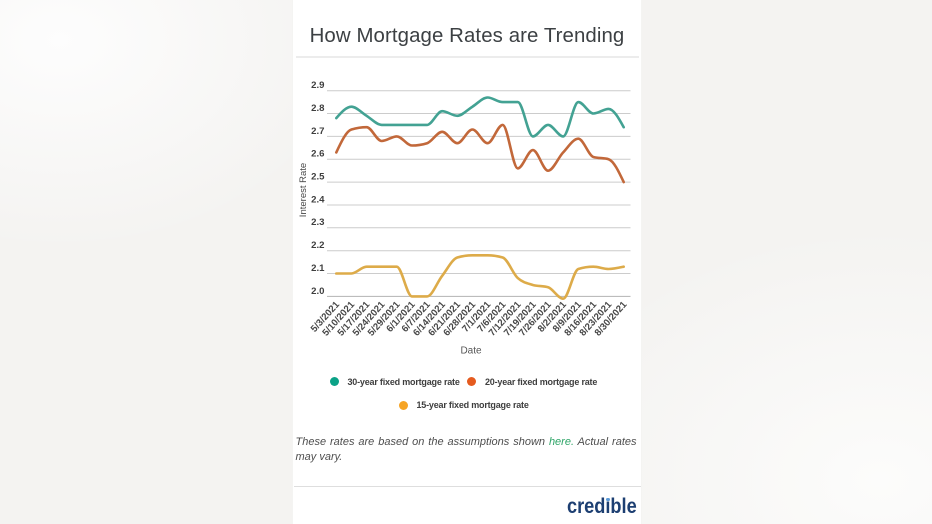  Describe the element at coordinates (317, 154) in the screenshot. I see `svg-text: 2.6` at that location.